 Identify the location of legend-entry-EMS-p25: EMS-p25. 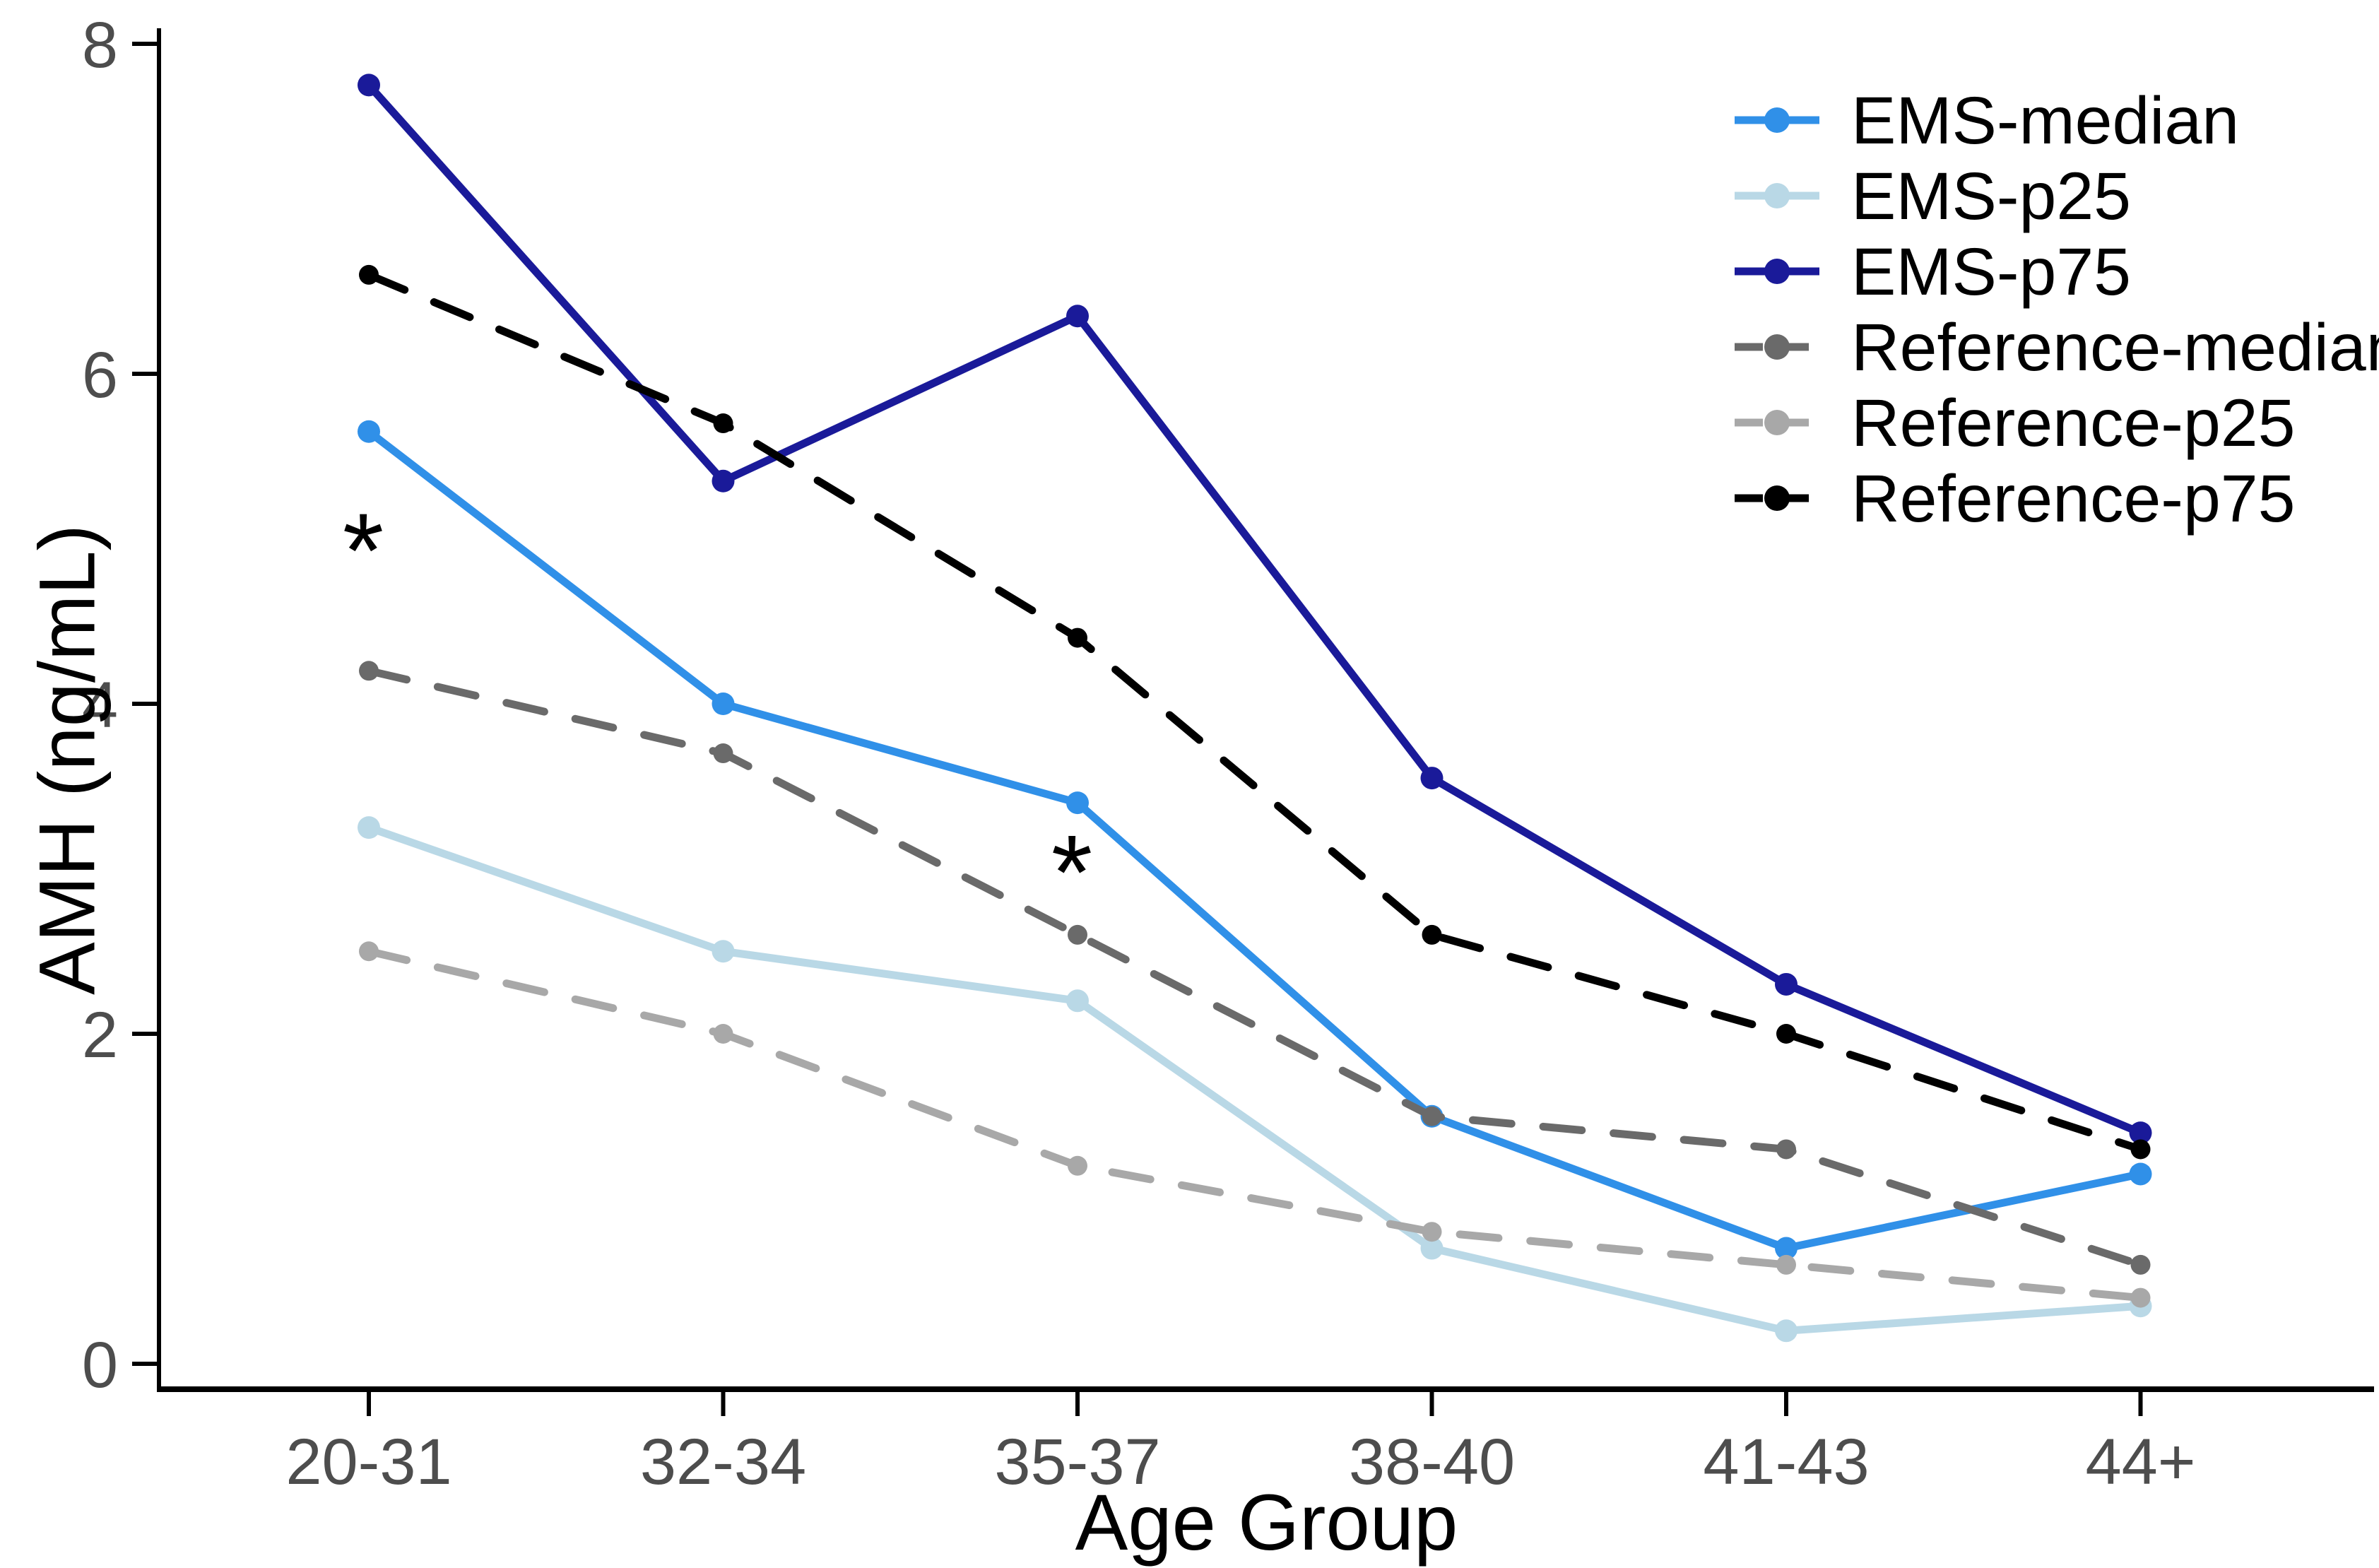
(1933, 196).